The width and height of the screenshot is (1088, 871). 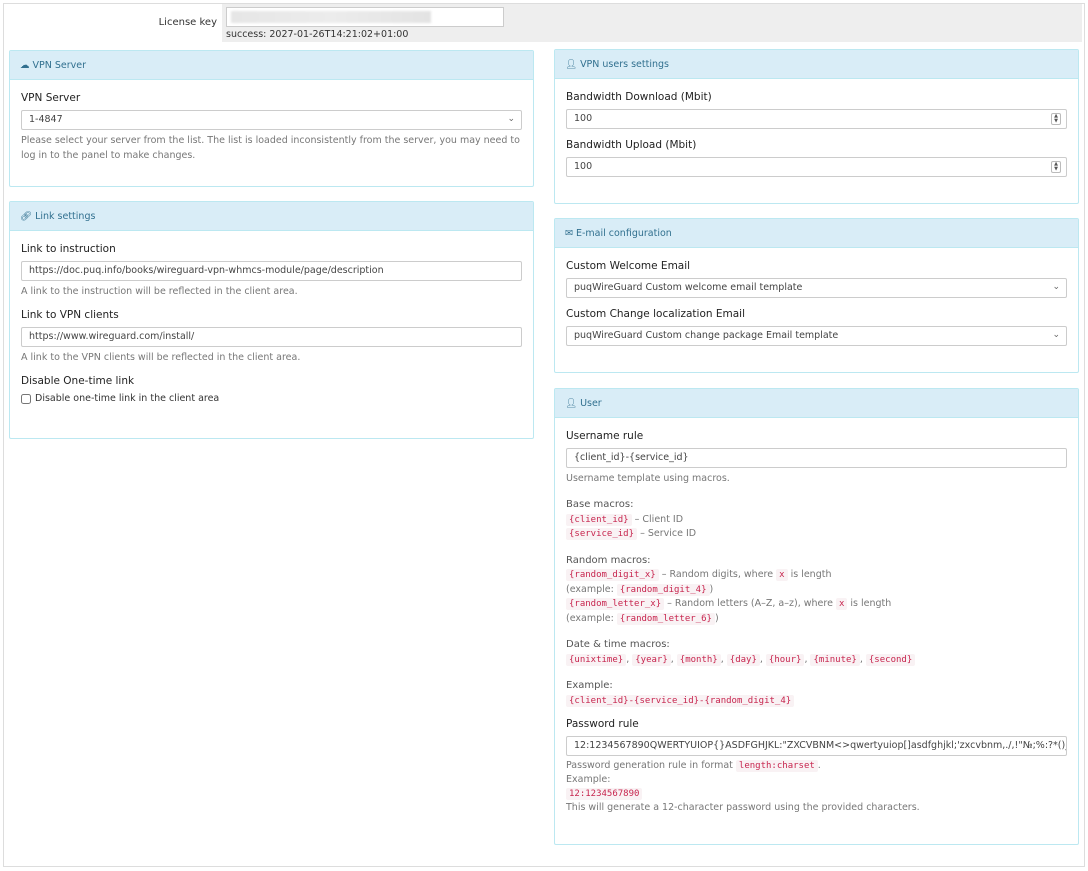 I want to click on license-key-area: success: 2027-01-26T14:21:02+01:00, so click(x=652, y=23).